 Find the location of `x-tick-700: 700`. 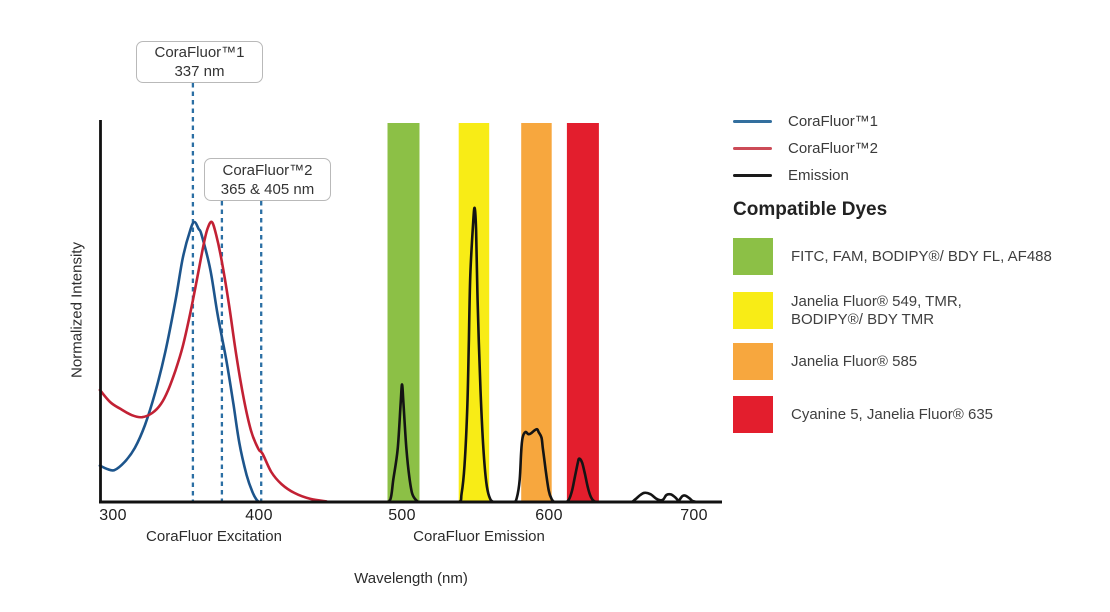

x-tick-700: 700 is located at coordinates (694, 515).